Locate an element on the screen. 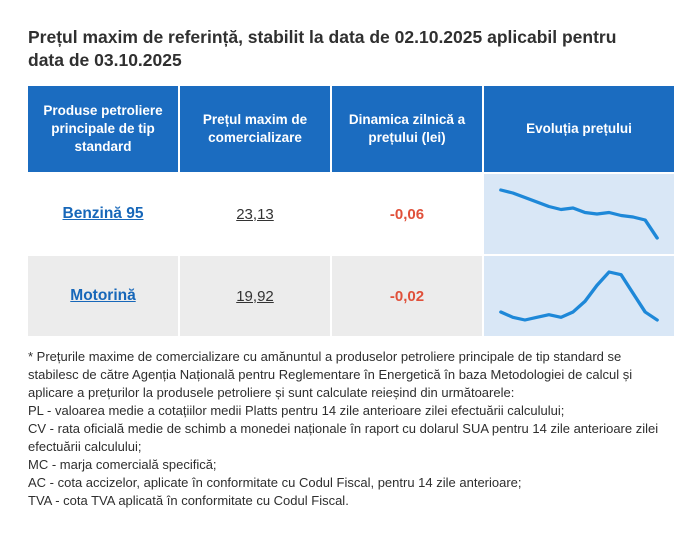 This screenshot has width=700, height=559. benzina-95-sparkline-chart is located at coordinates (579, 214).